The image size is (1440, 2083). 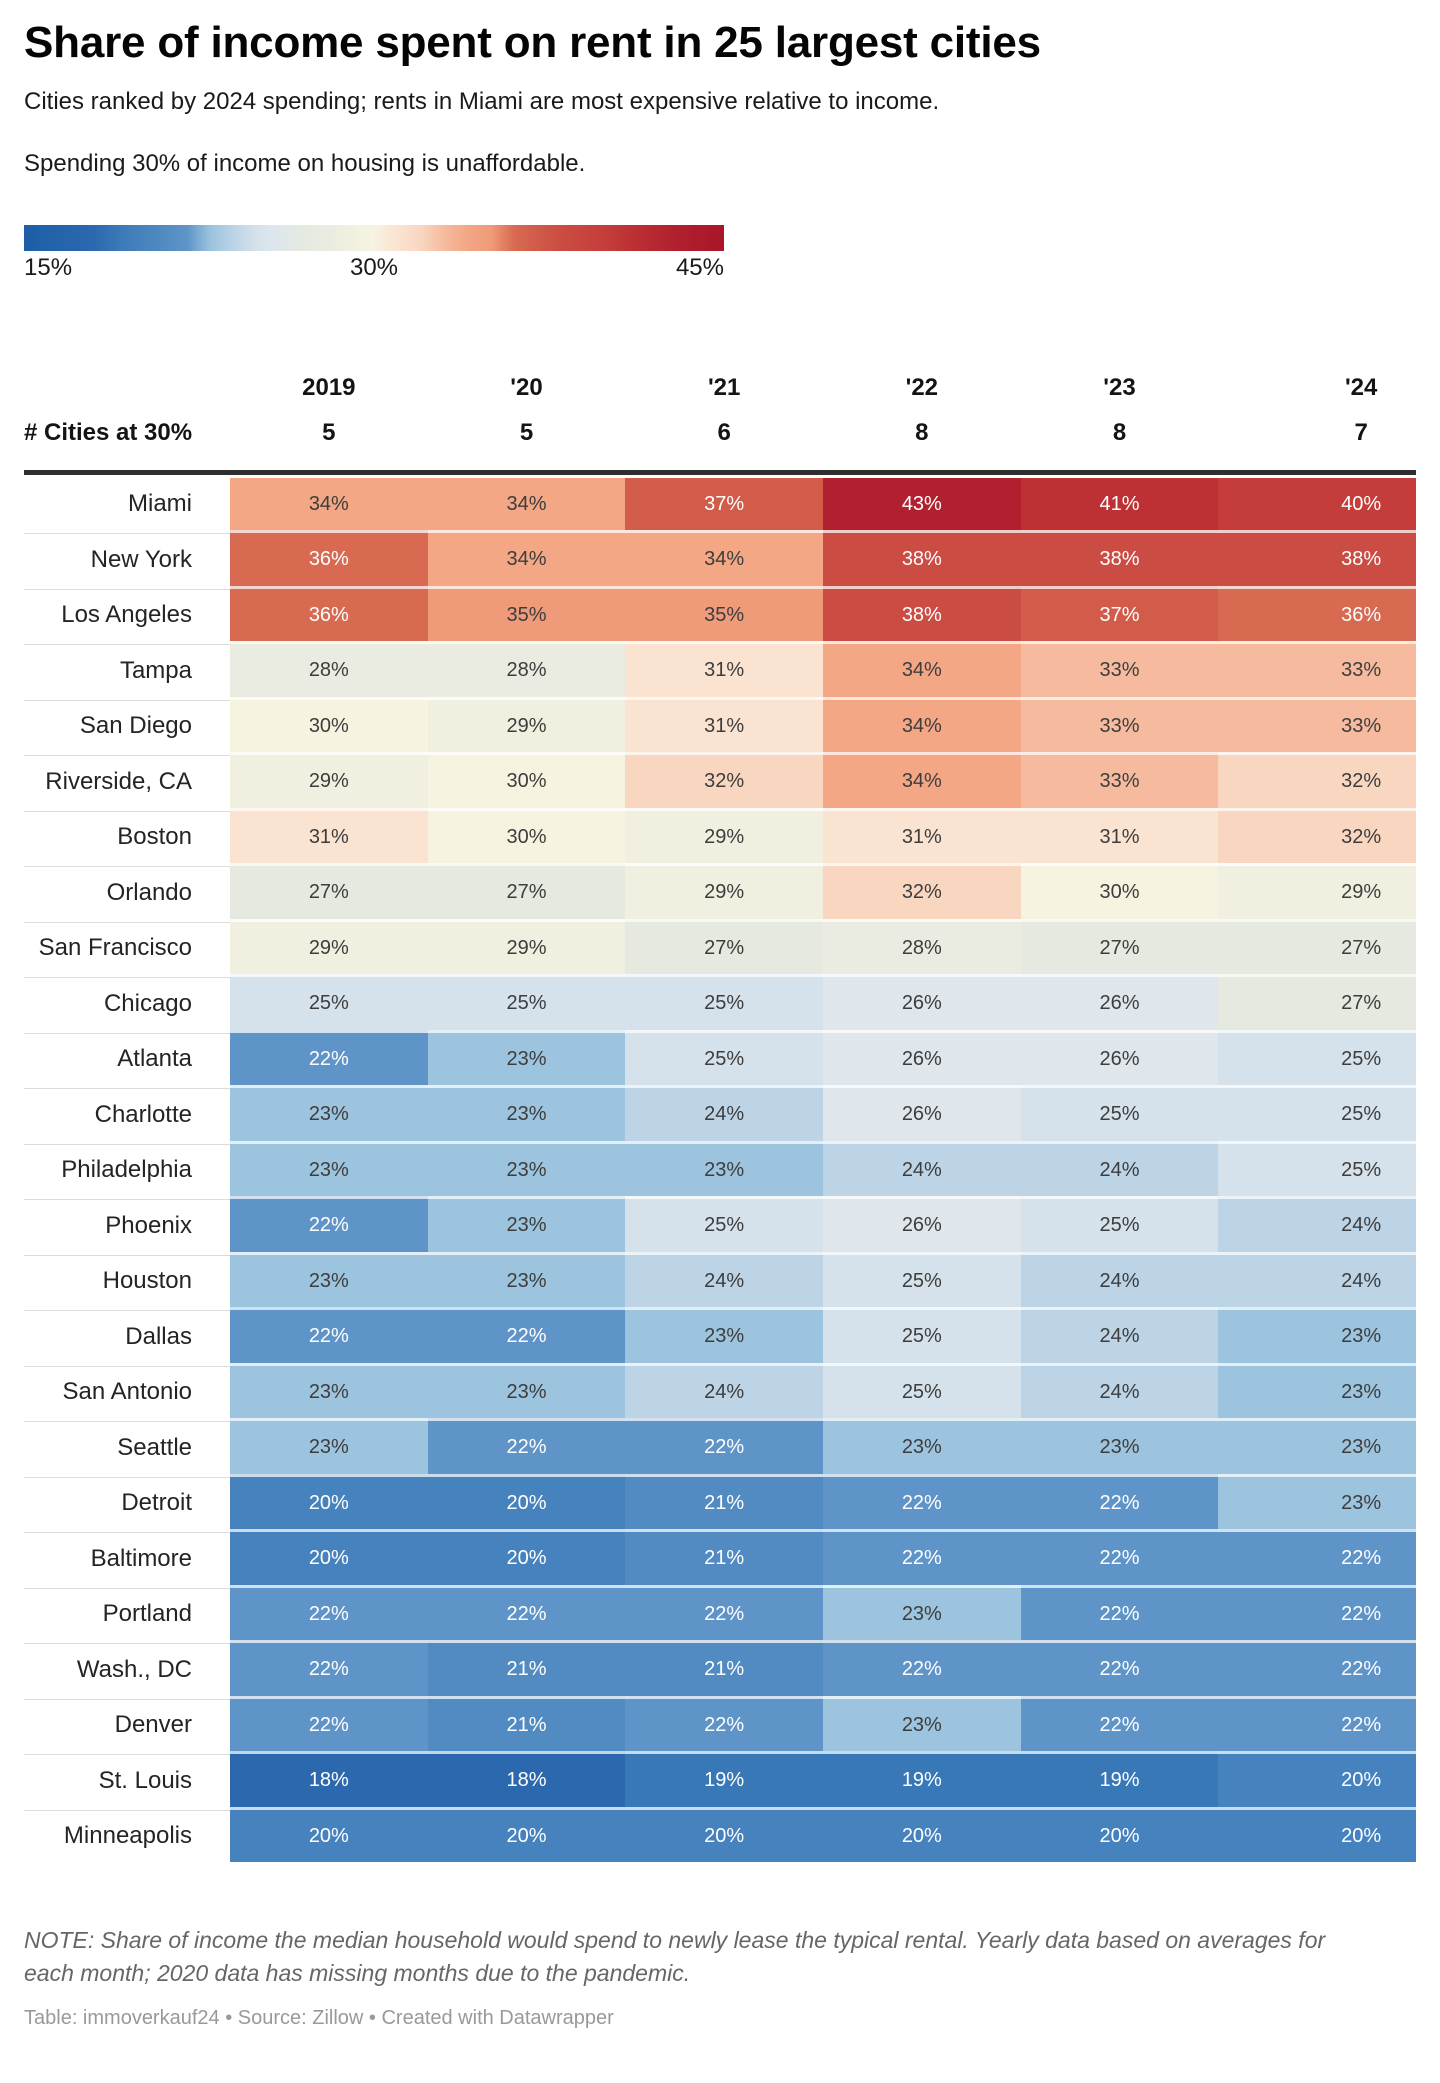 I want to click on heatmap-cell: 18%, so click(x=526, y=1779).